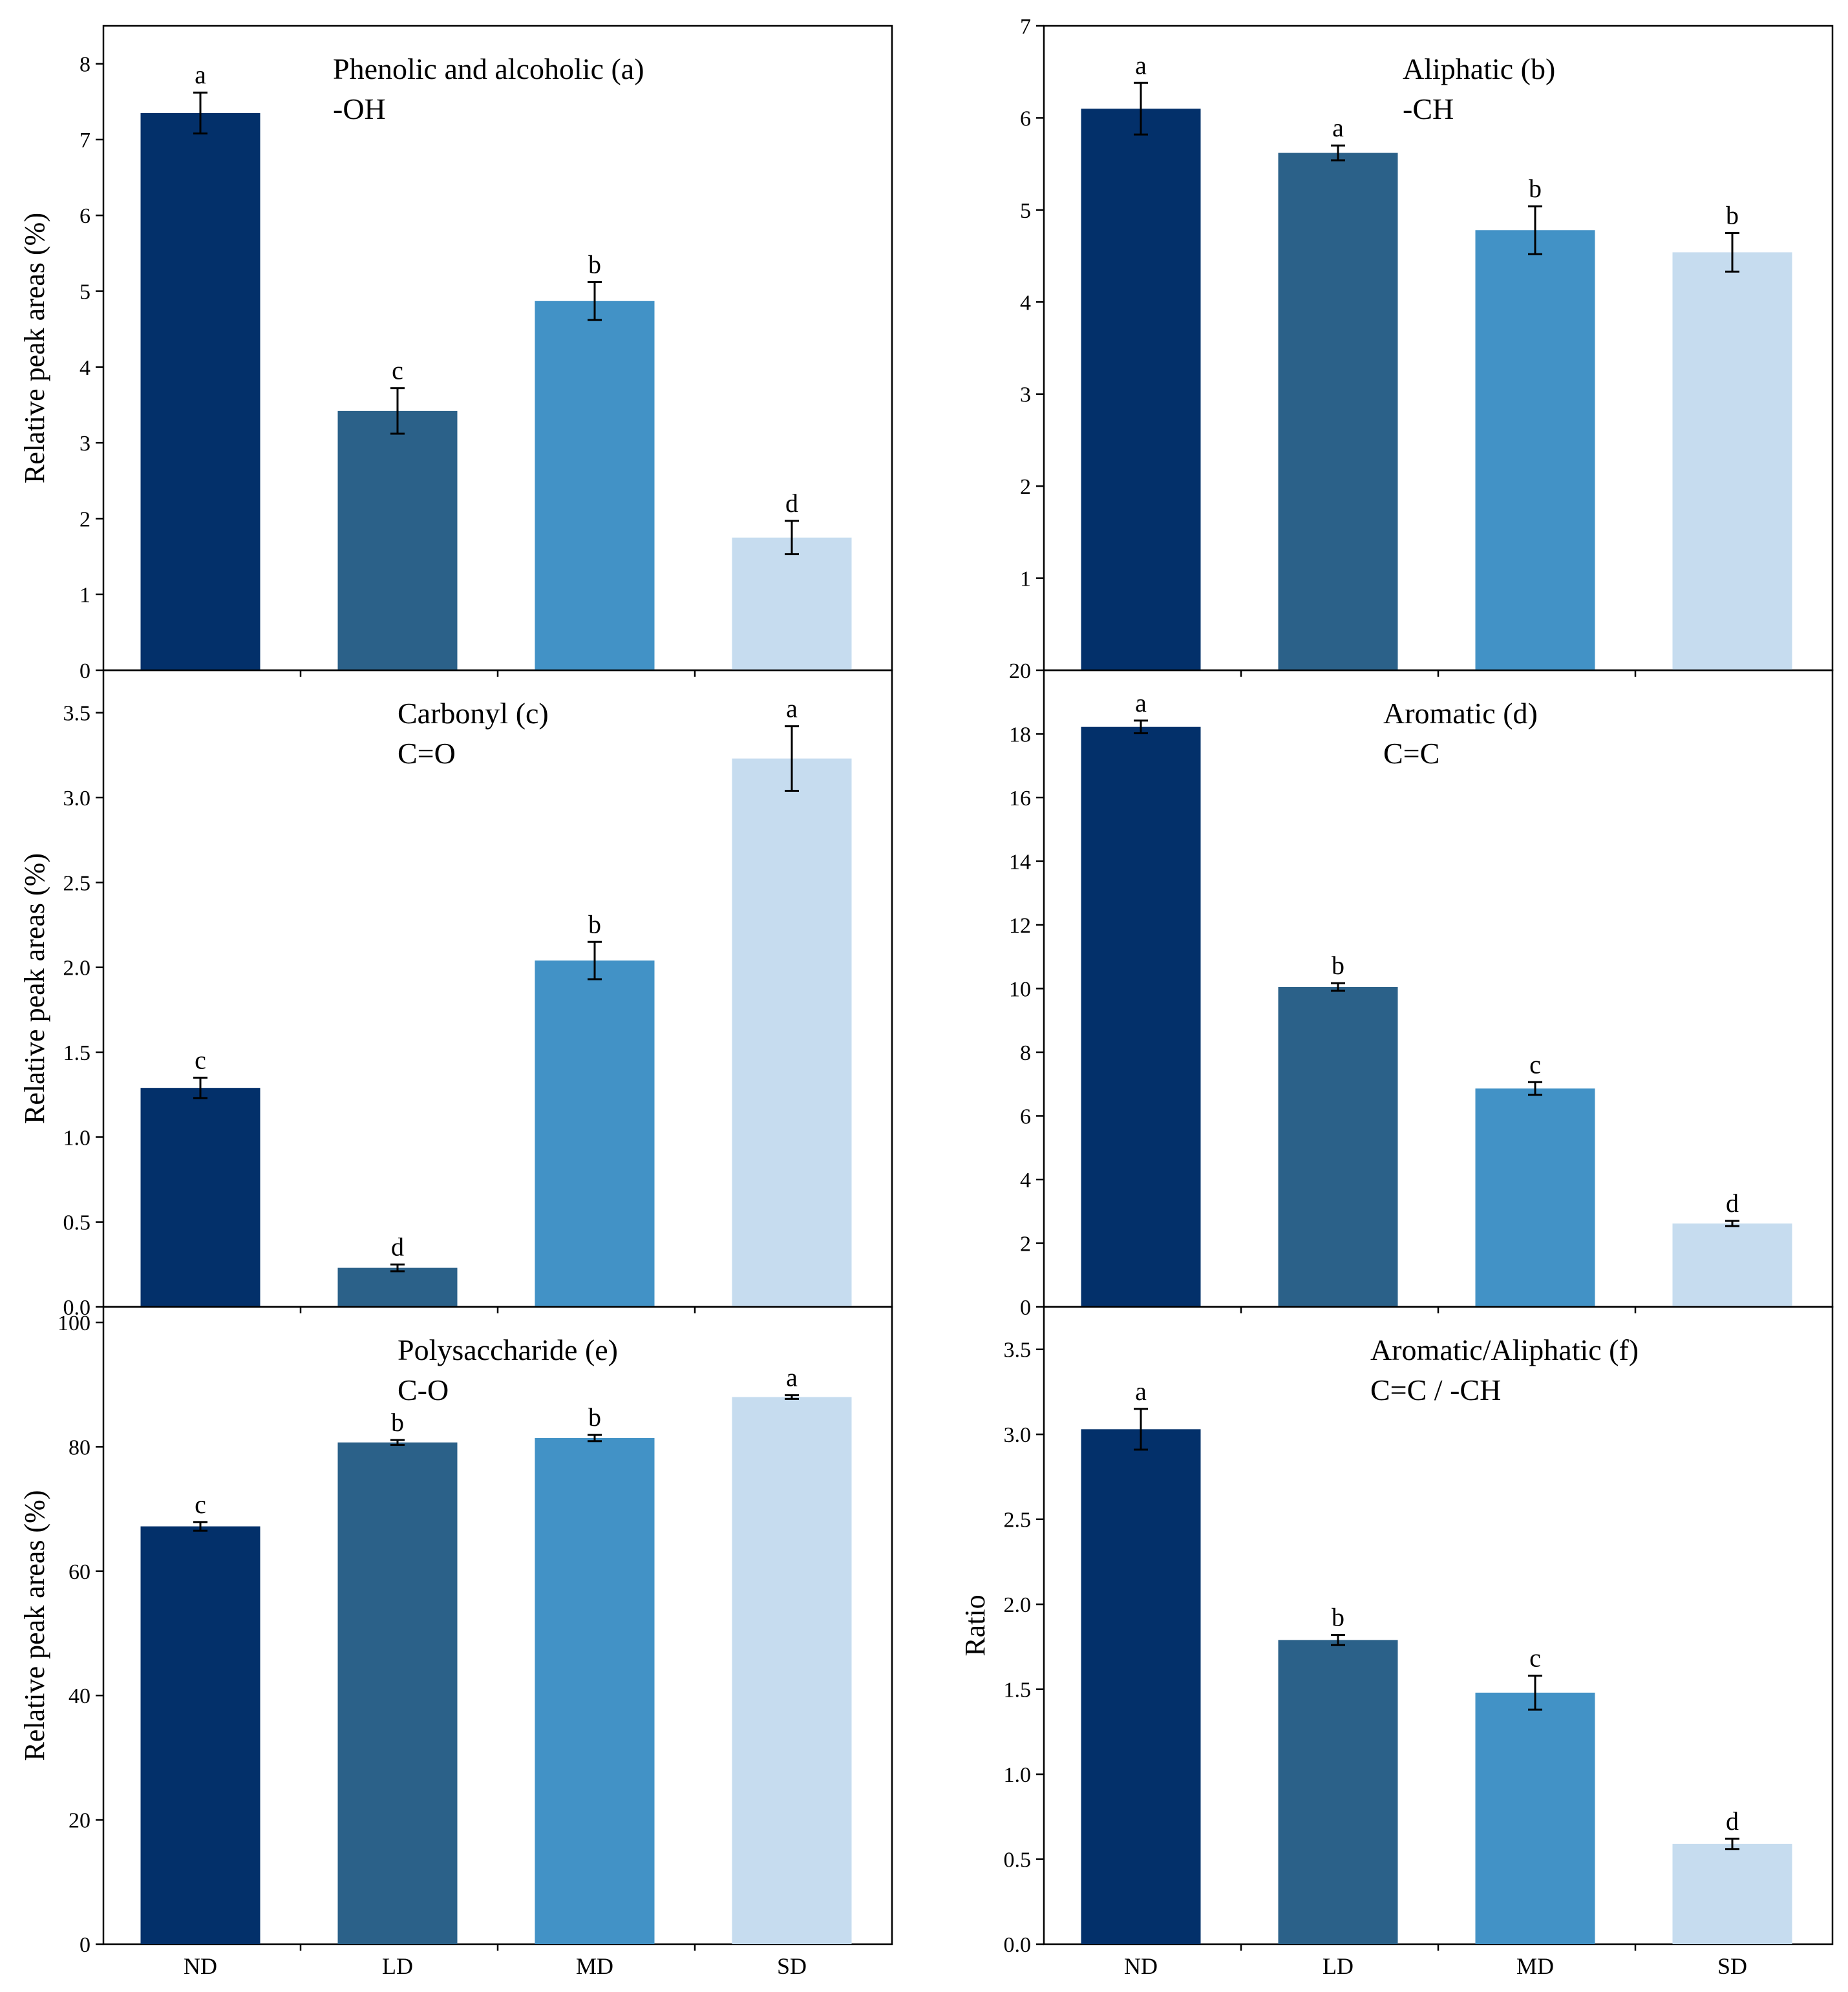  Describe the element at coordinates (85, 65) in the screenshot. I see `y-tick-label-a-8: 8` at that location.